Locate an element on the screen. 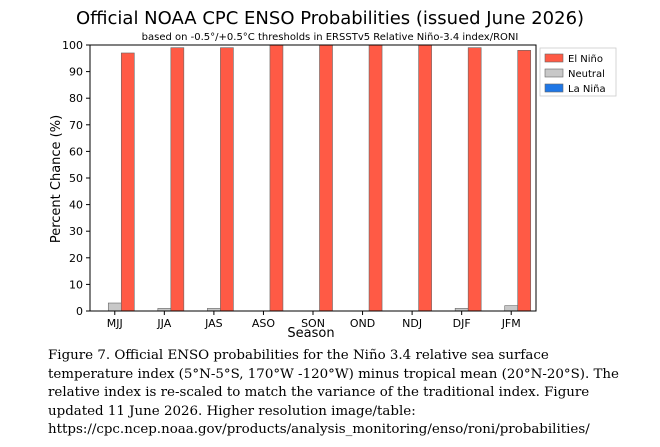 The width and height of the screenshot is (660, 447). x-tick-label: JAS is located at coordinates (213, 323).